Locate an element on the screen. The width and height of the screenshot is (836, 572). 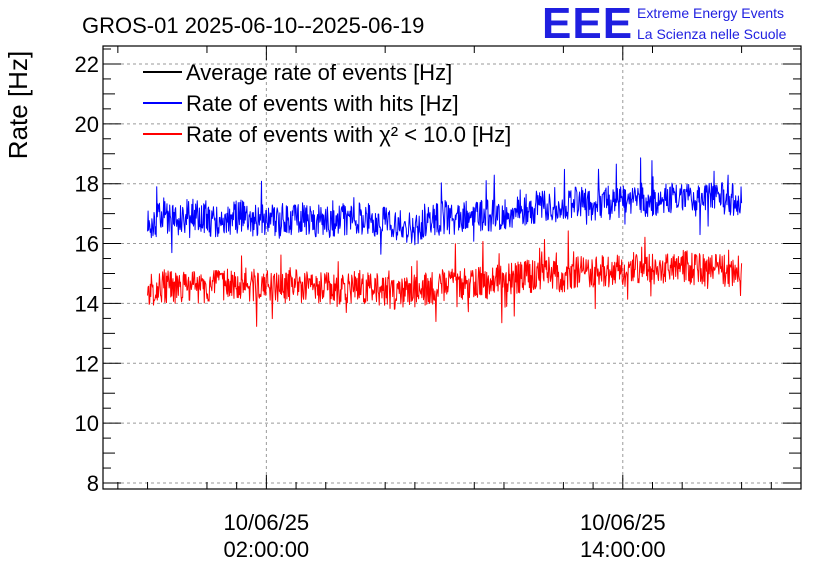
x-tick-label-time: 14:00:00 is located at coordinates (623, 549).